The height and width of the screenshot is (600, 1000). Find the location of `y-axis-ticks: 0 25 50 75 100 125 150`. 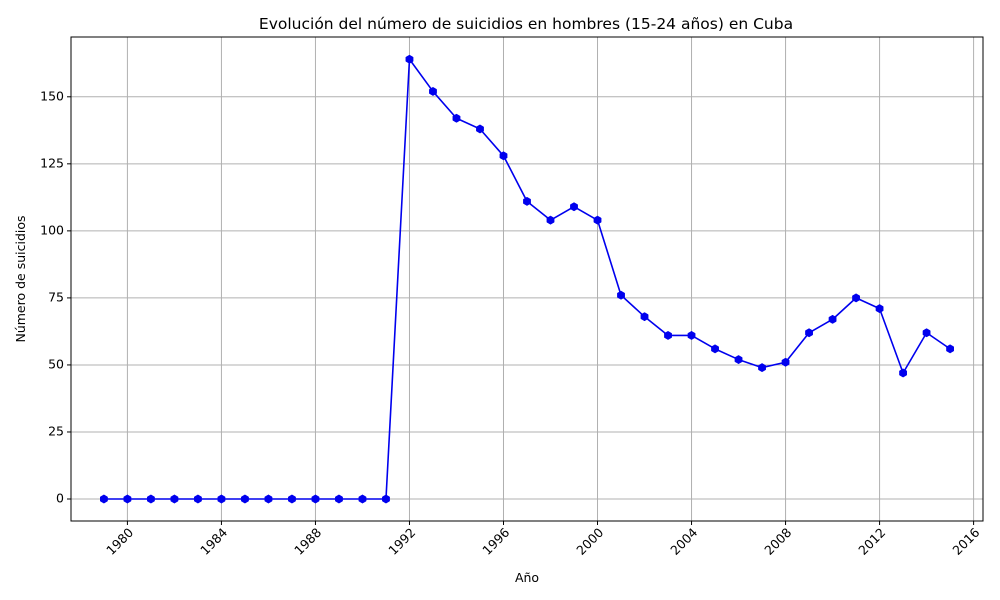

y-axis-ticks: 0 25 50 75 100 125 150 is located at coordinates (55, 297).